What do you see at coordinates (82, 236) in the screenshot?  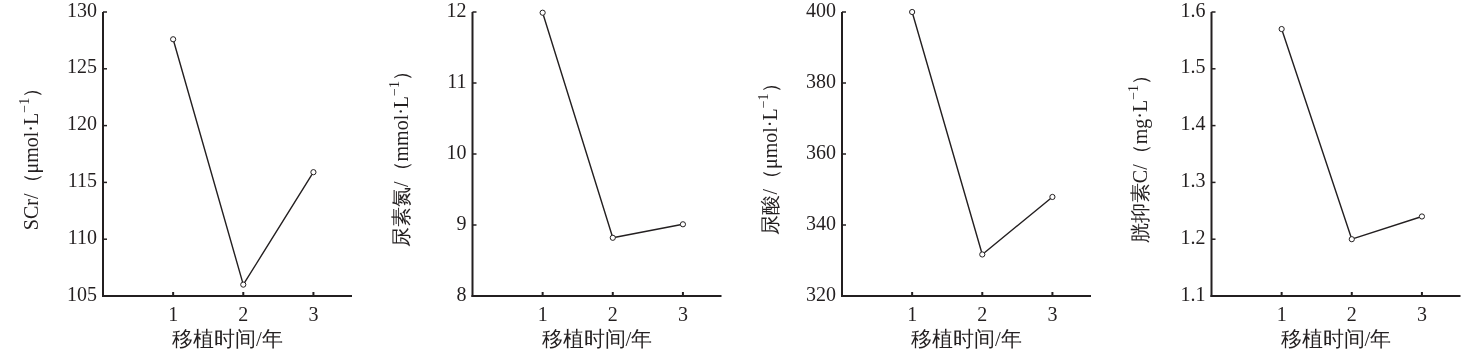 I see `y-tick-label: 110` at bounding box center [82, 236].